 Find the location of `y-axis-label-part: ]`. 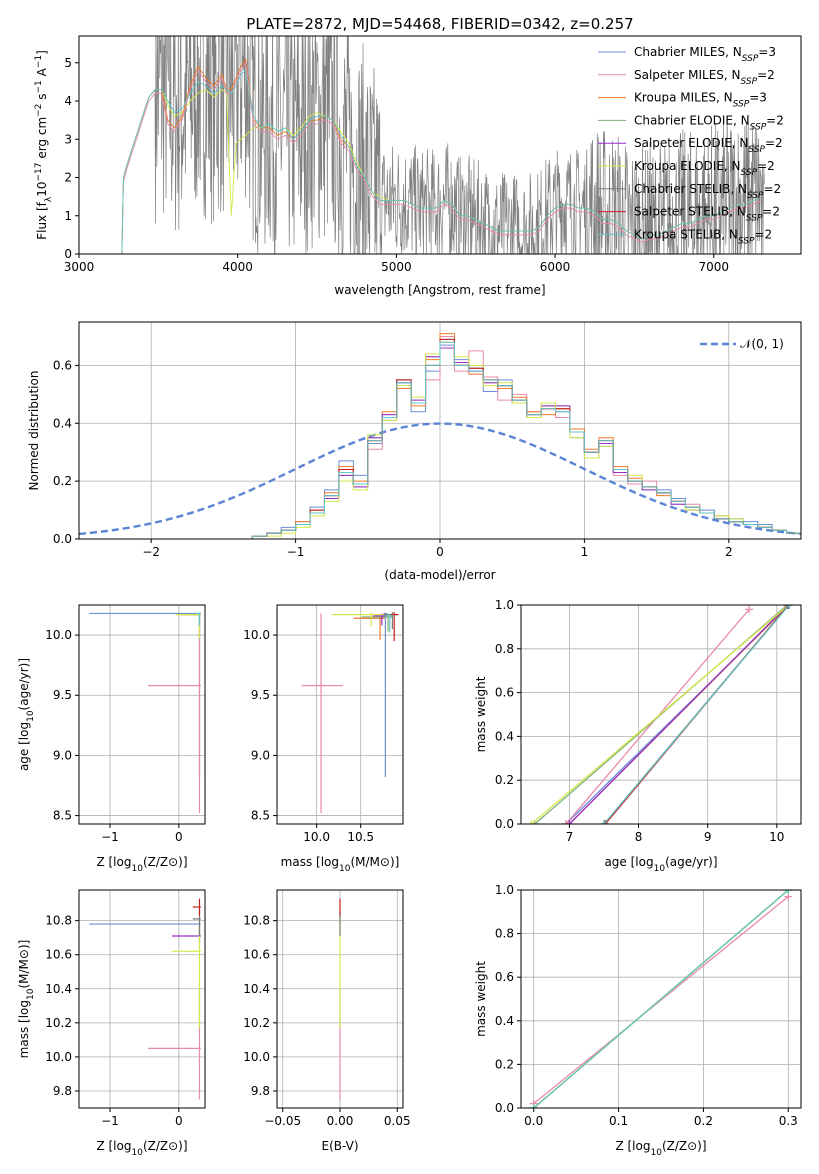

y-axis-label-part: ] is located at coordinates (42, 52).